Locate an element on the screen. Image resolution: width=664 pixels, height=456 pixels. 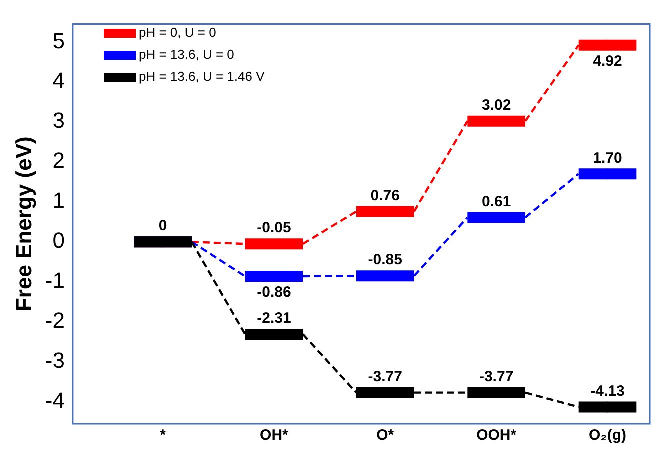
x-tick-label: O₂(g) is located at coordinates (607, 435).